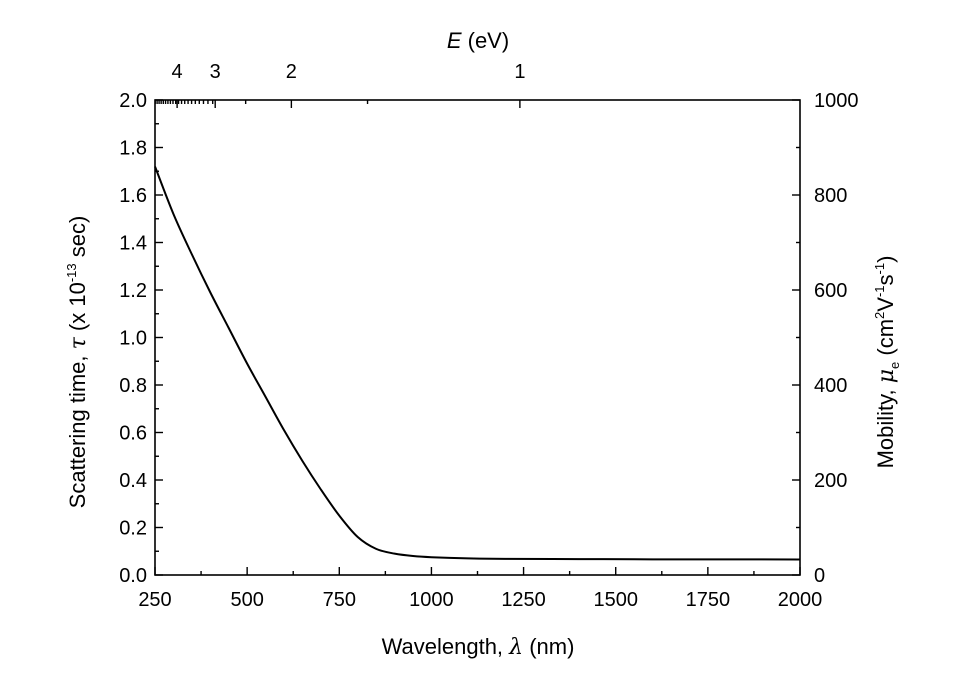  I want to click on top-tick-label: 3, so click(215, 72).